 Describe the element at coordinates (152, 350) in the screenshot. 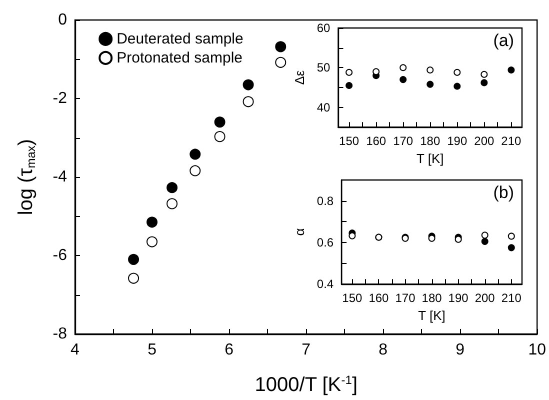

I see `x-tick-label: 5` at that location.